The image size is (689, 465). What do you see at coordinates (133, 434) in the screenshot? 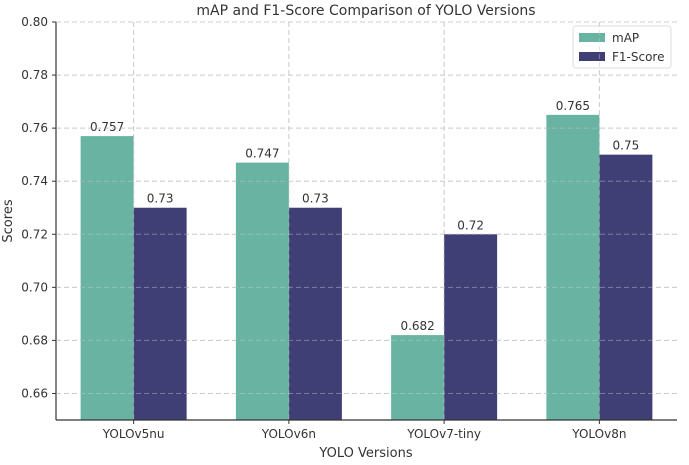
I see `x-tick-label: YOLOv5nu` at bounding box center [133, 434].